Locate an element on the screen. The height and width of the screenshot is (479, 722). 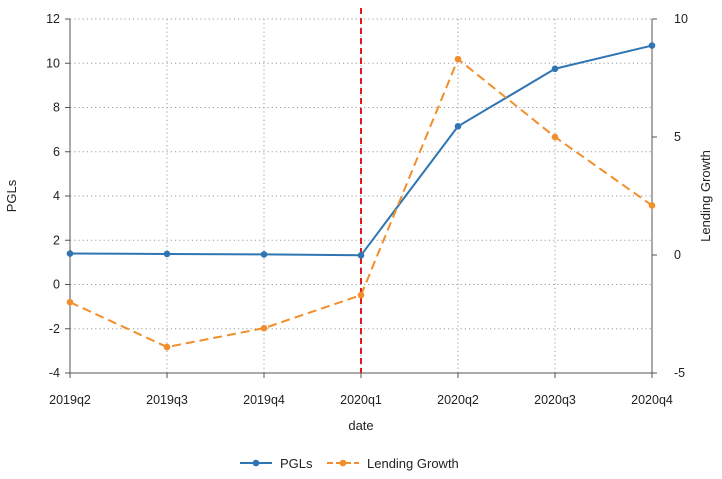
legend: PGLs Lending Growth is located at coordinates (349, 463).